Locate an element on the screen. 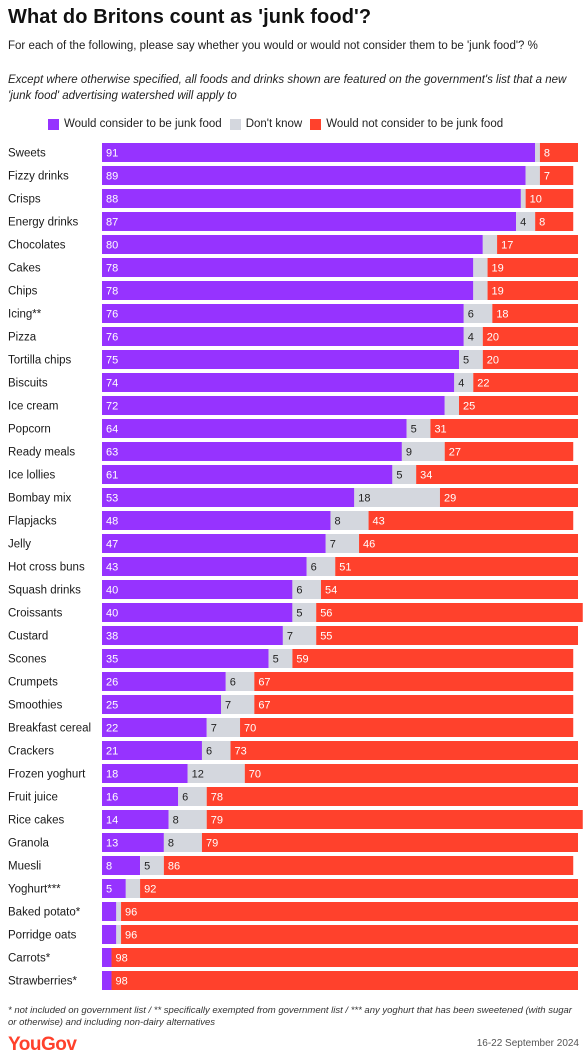 This screenshot has width=587, height=1062. chart-title: What do Britons count as 'junk food'? is located at coordinates (190, 17).